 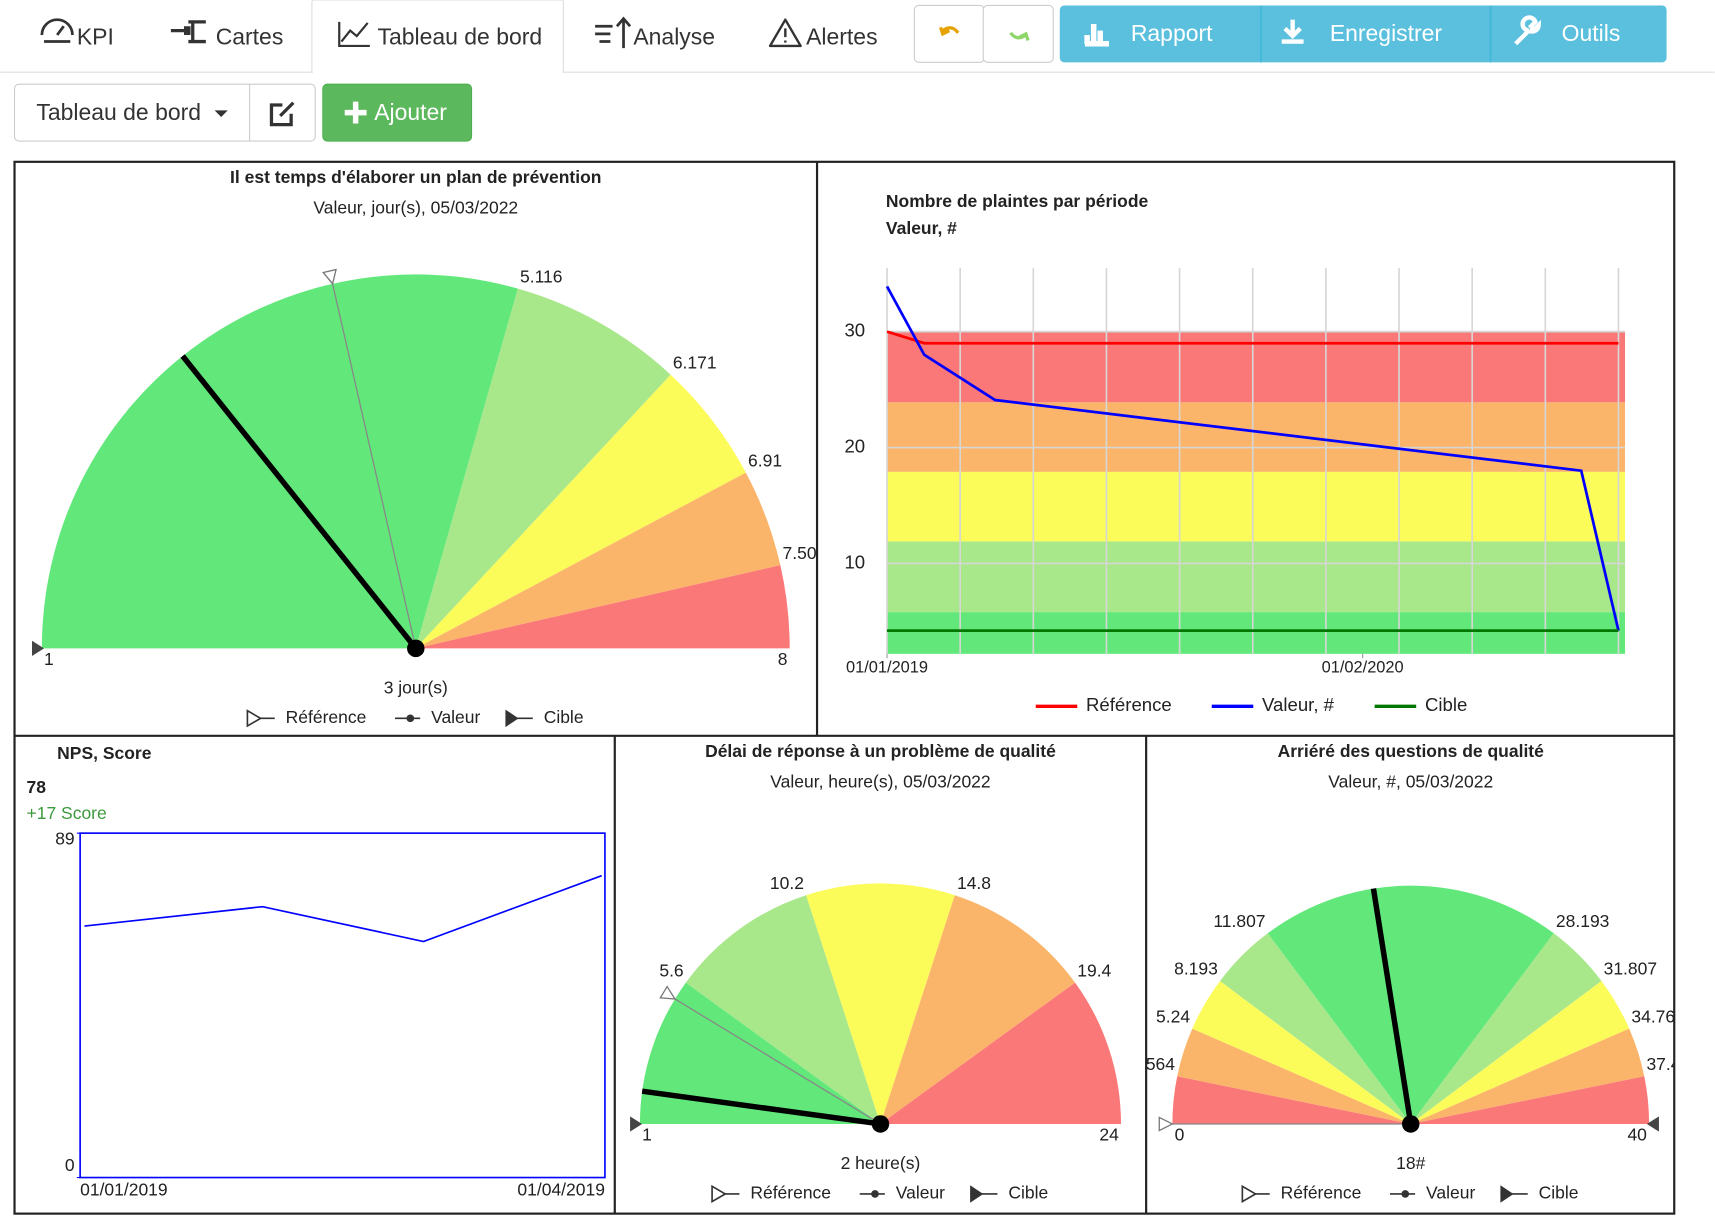 I want to click on button-label: Ajouter, so click(x=410, y=112).